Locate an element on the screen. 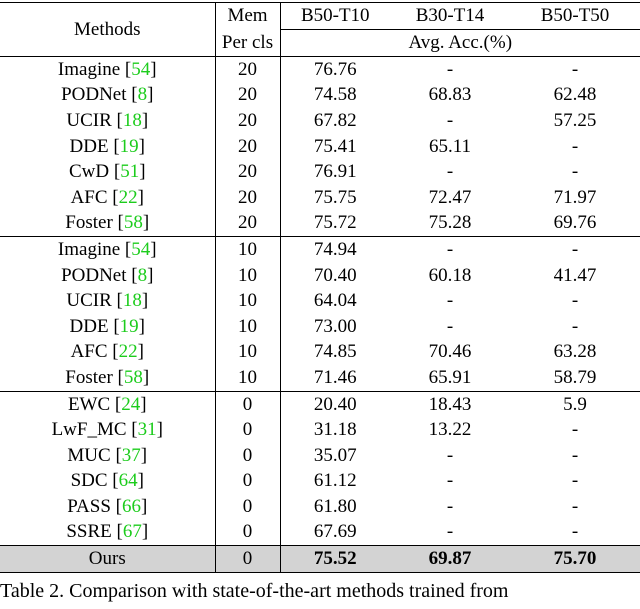 The height and width of the screenshot is (609, 640). method-cell: DDE 19 is located at coordinates (108, 146).